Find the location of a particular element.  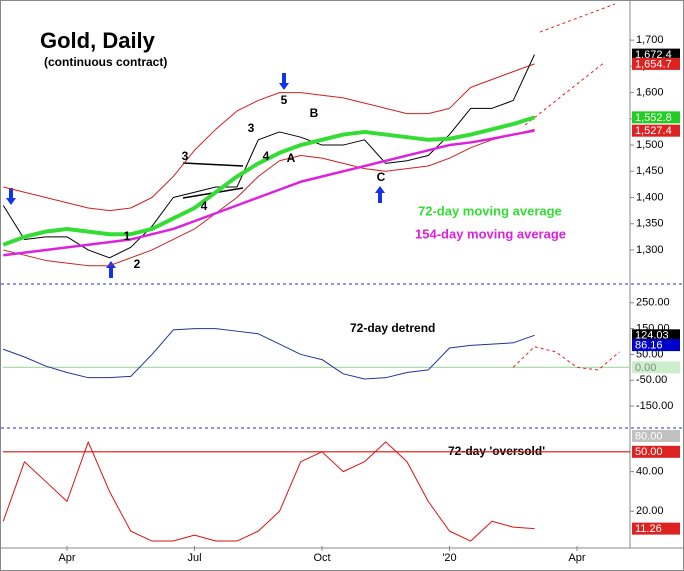

y-tick-label: 20.00 is located at coordinates (650, 511).